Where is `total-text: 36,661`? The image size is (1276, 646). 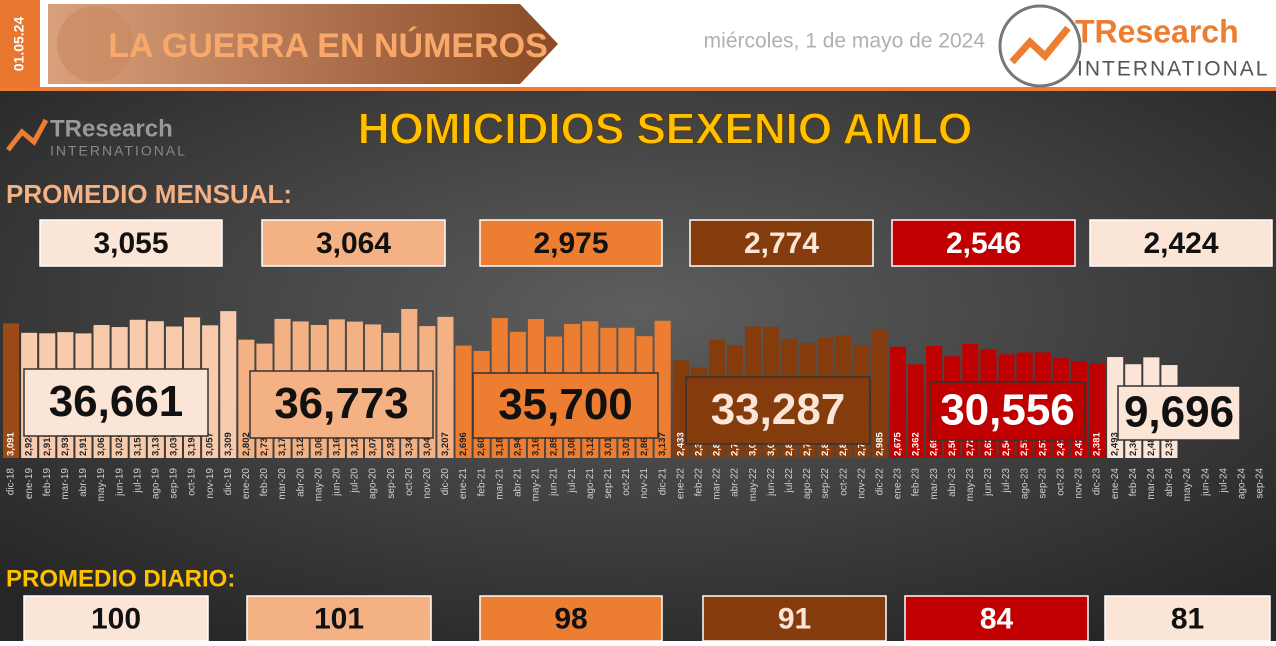
total-text: 36,661 is located at coordinates (116, 401).